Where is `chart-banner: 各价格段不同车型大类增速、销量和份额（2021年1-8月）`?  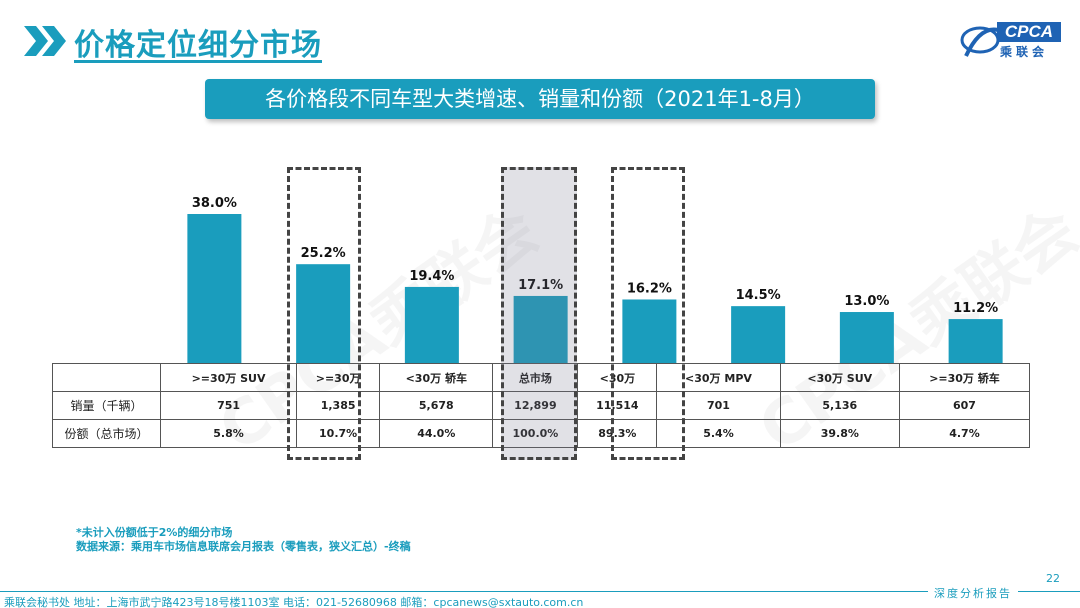
chart-banner: 各价格段不同车型大类增速、销量和份额（2021年1-8月） is located at coordinates (540, 99).